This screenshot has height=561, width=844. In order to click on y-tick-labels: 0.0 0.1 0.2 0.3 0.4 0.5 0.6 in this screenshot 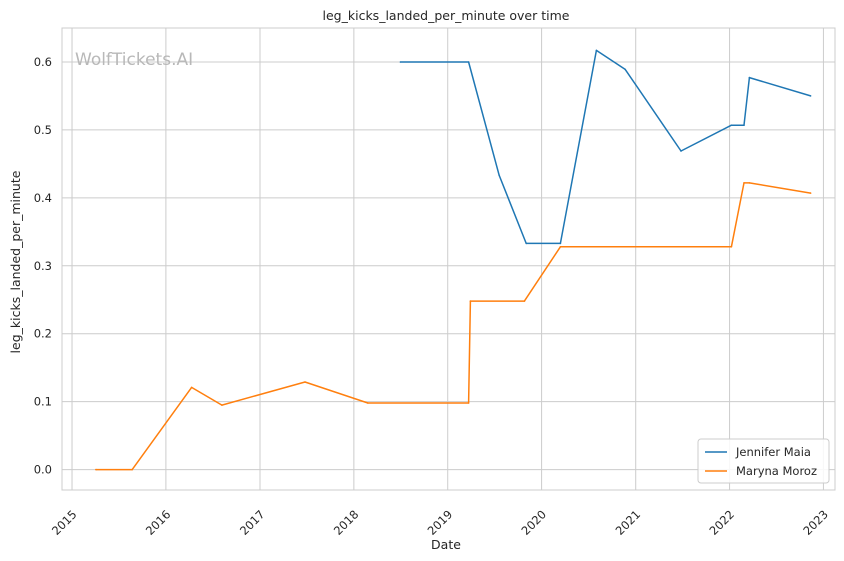, I will do `click(43, 266)`.